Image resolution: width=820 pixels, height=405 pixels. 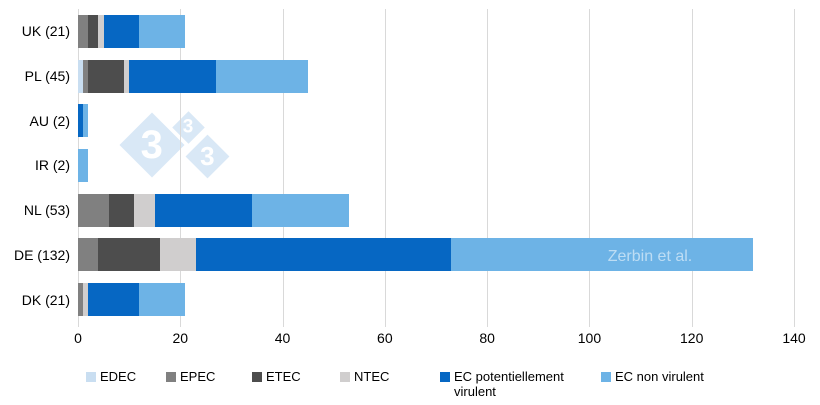 I want to click on legend-label: EC potentiellement virulent, so click(x=509, y=384).